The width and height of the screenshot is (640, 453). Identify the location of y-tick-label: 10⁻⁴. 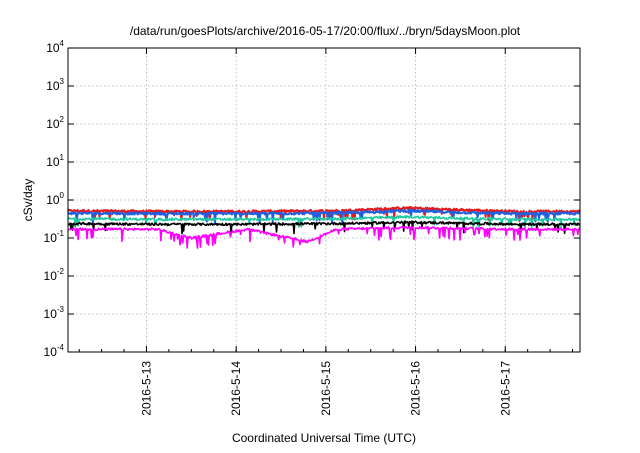
(54, 351).